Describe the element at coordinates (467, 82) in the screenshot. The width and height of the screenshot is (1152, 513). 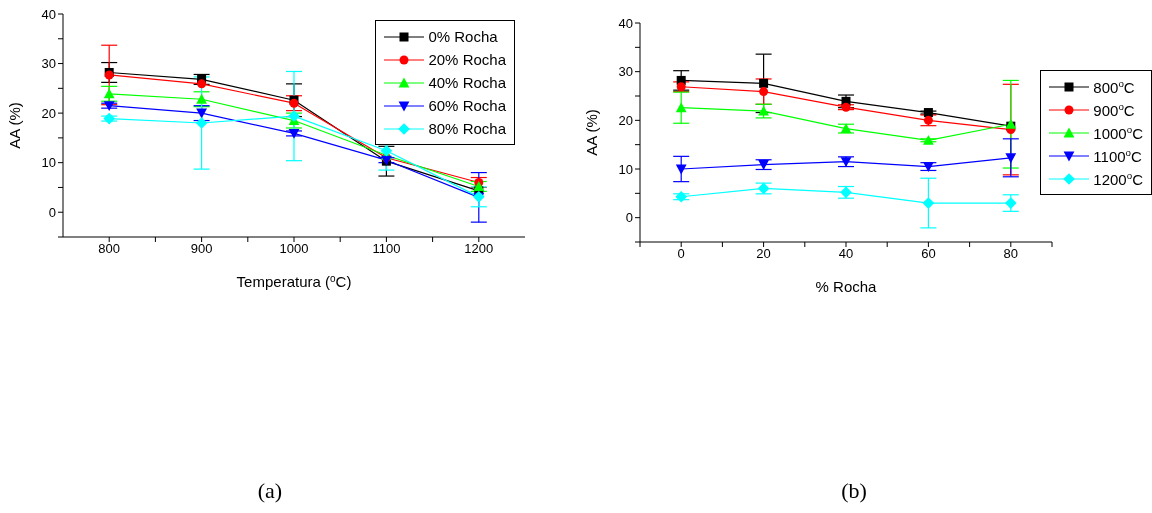
I see `legend-label: 40% Rocha` at that location.